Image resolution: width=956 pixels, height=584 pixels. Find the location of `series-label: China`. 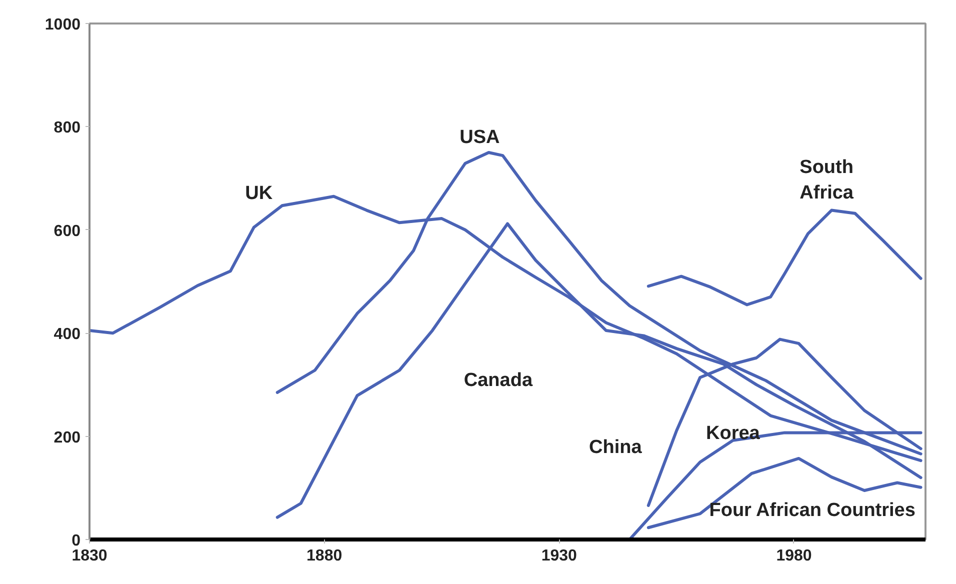

series-label: China is located at coordinates (615, 447).